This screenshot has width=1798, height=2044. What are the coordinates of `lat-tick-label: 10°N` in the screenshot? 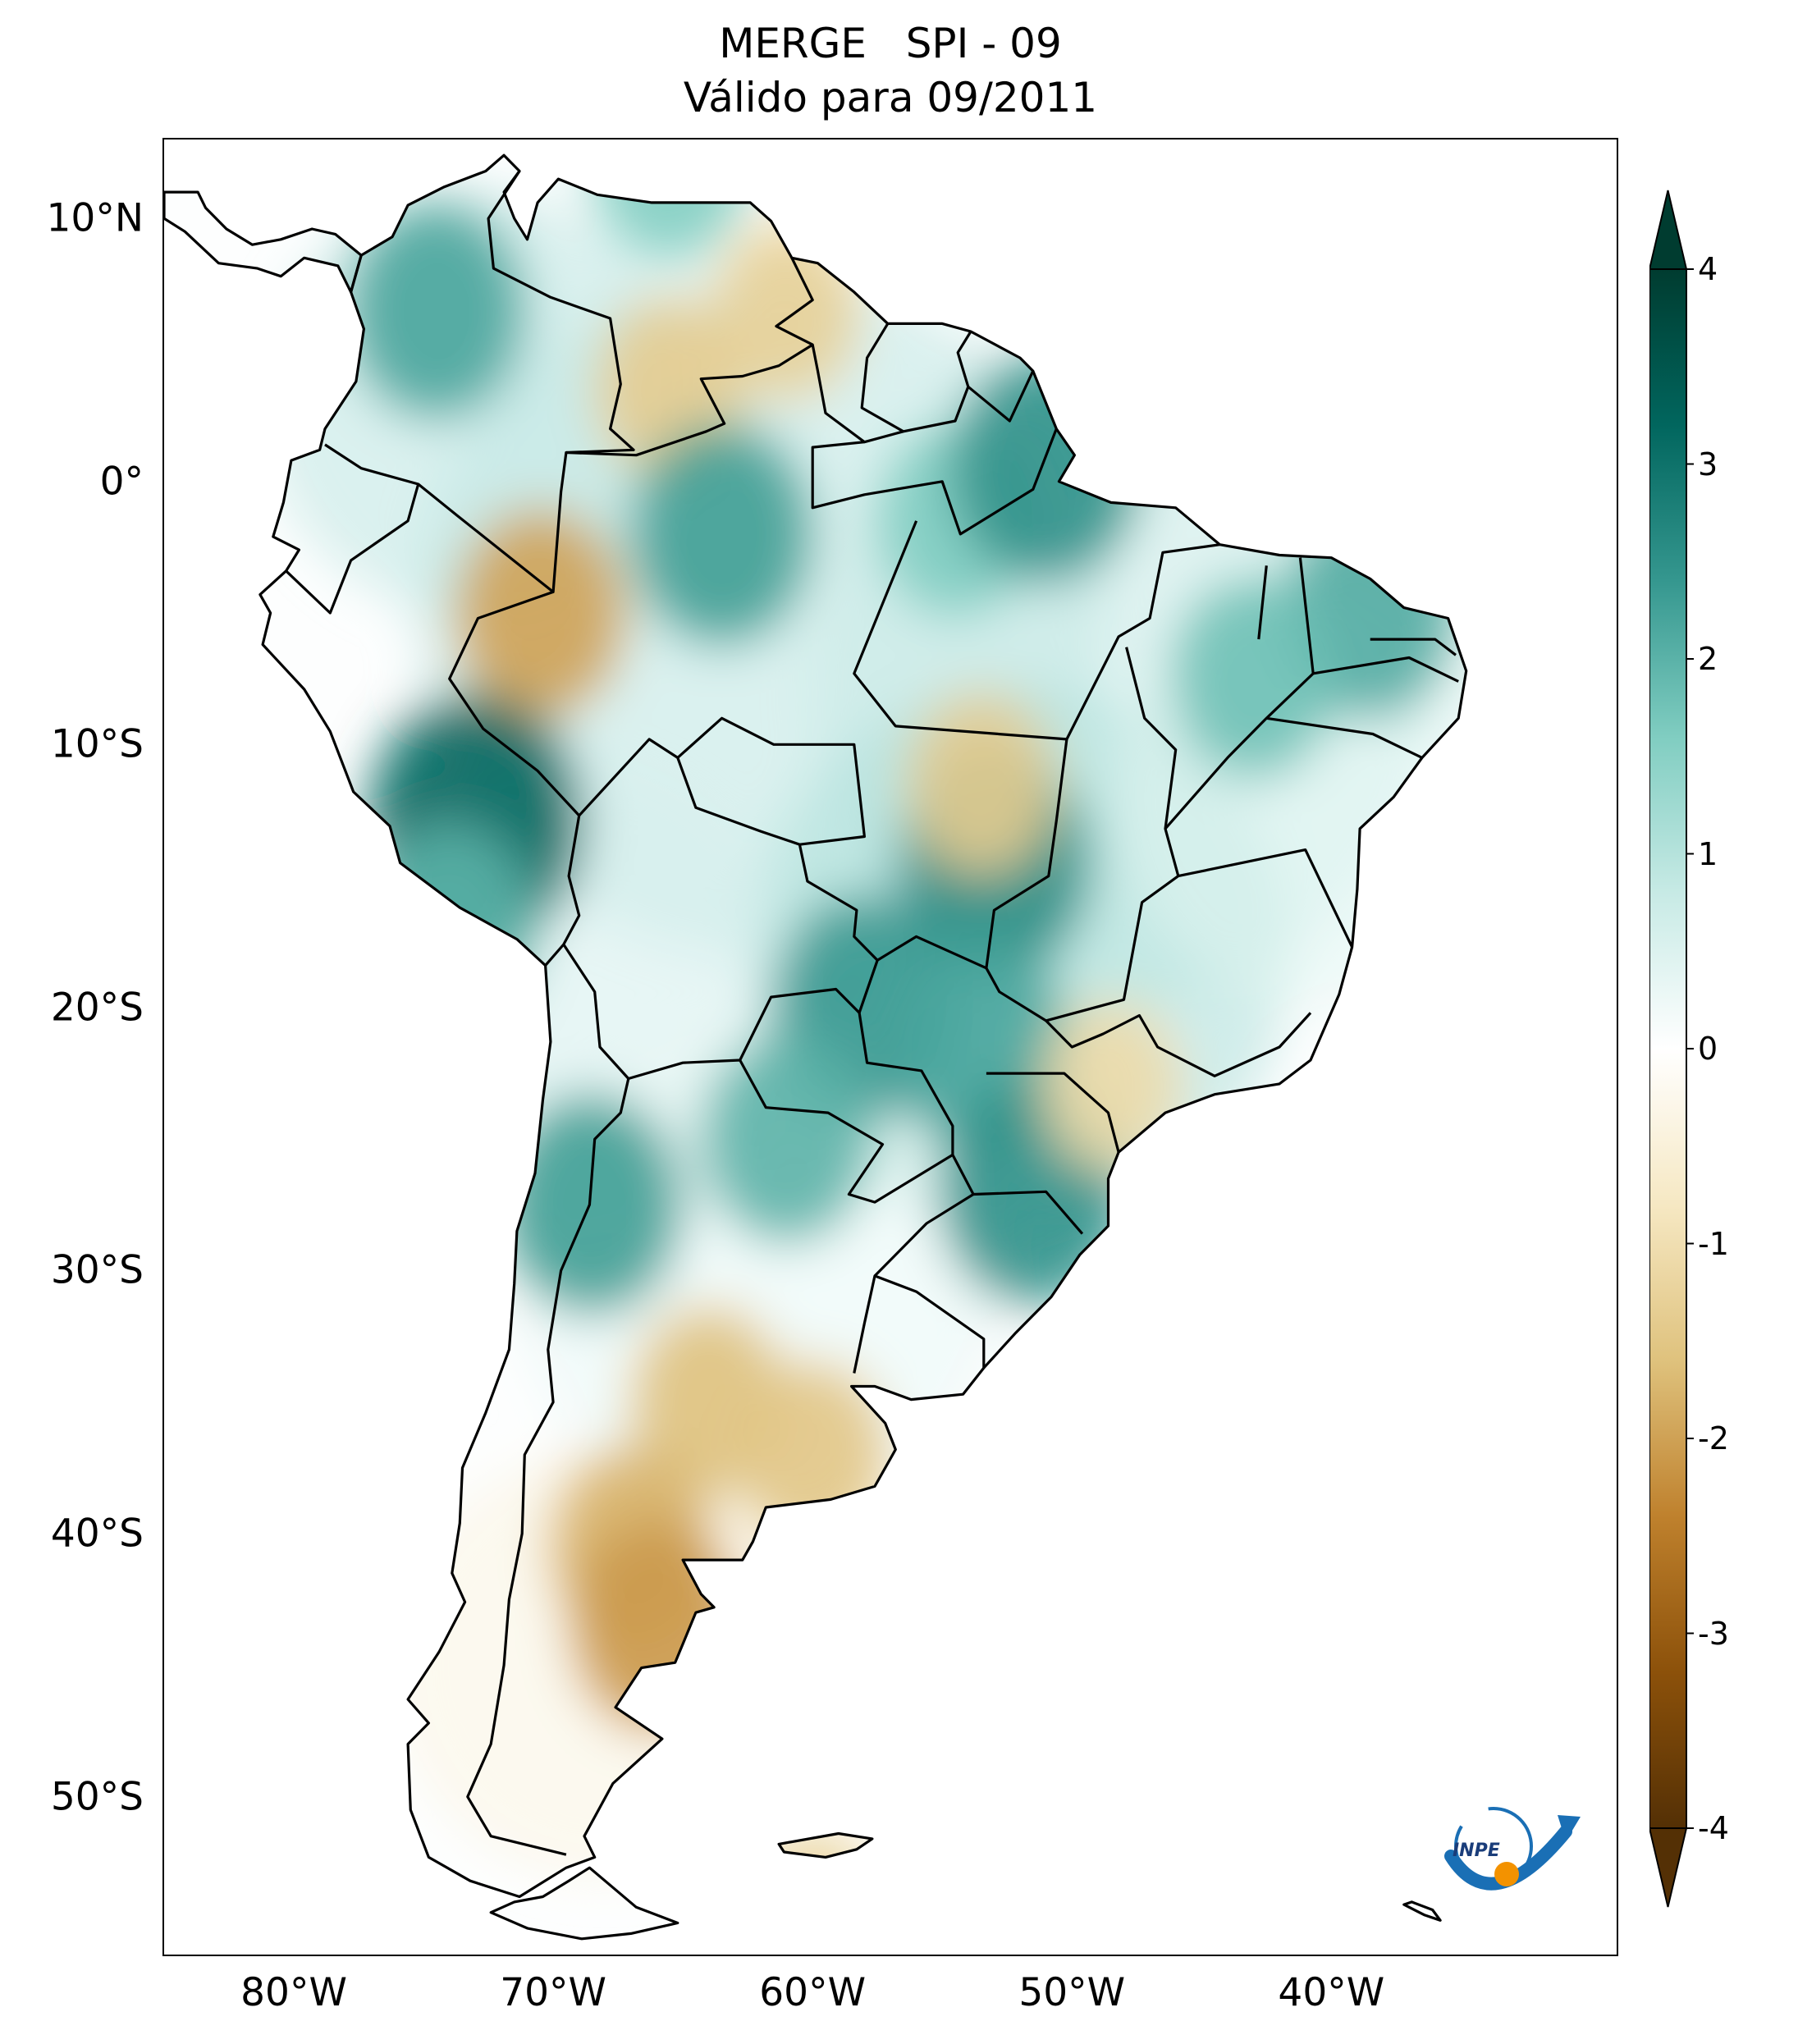 It's located at (95, 218).